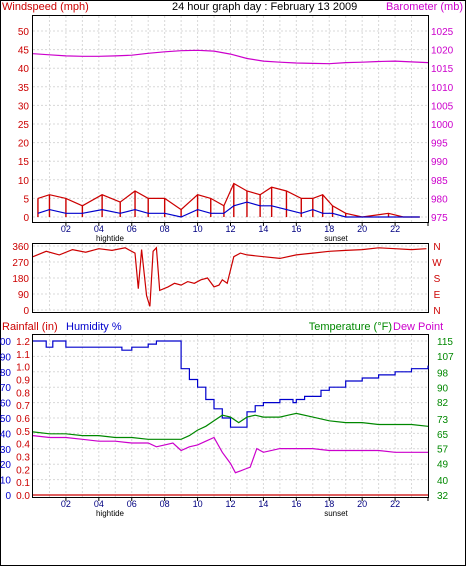  Describe the element at coordinates (5, 481) in the screenshot. I see `humidity-tick-label: 10` at that location.